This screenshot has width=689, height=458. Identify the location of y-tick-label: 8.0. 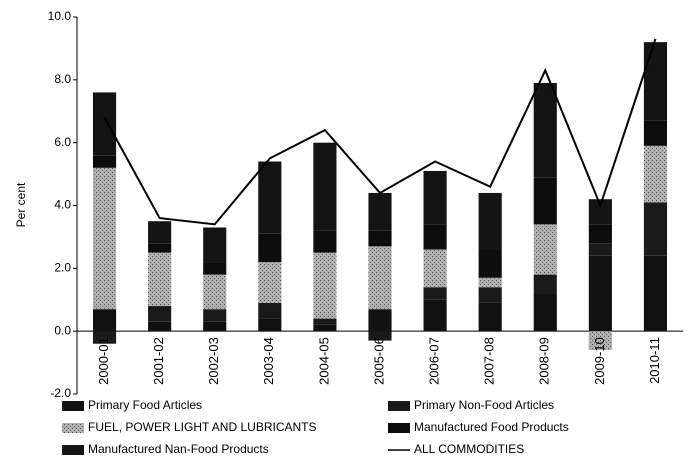
(62, 79).